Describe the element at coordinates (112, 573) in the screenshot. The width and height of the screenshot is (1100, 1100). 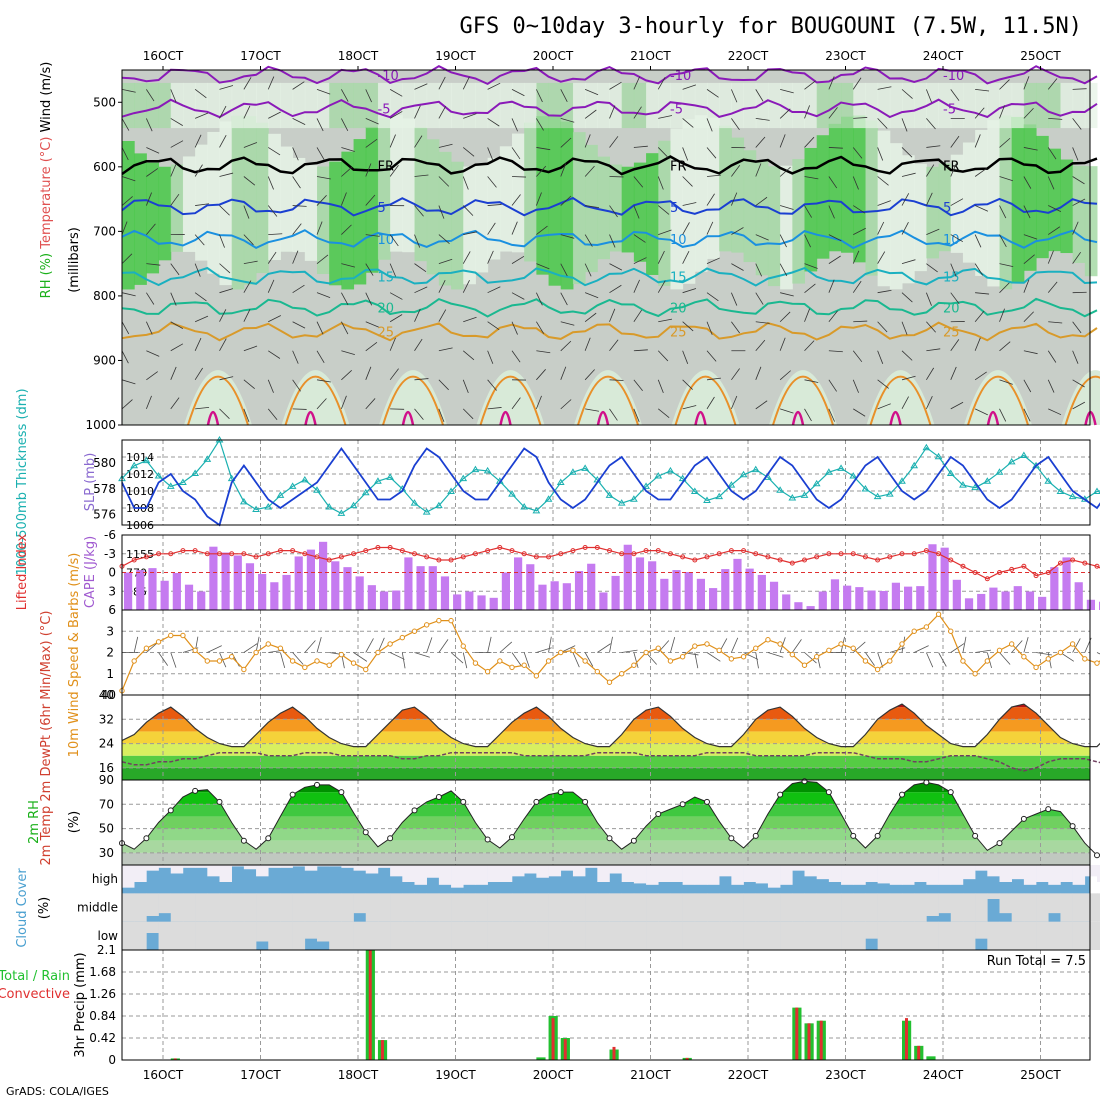
I see `lifted-index-tick-label: 0` at that location.